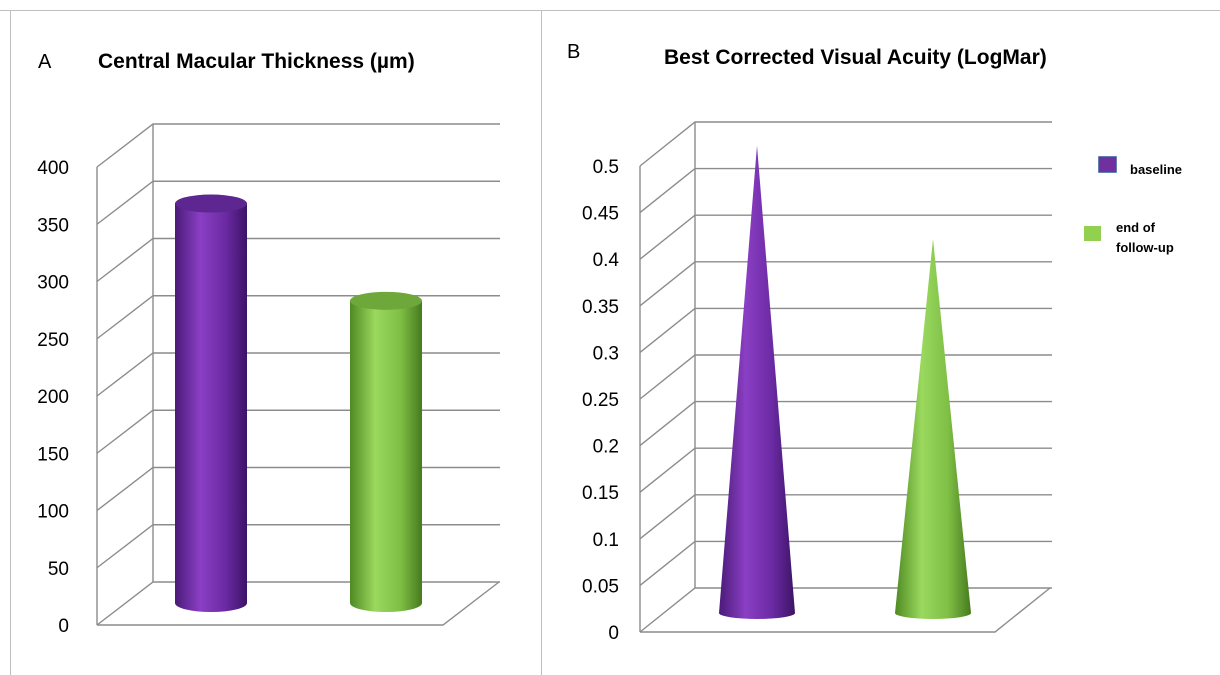  Describe the element at coordinates (613, 633) in the screenshot. I see `chart-b-y-tick-label: 0` at that location.